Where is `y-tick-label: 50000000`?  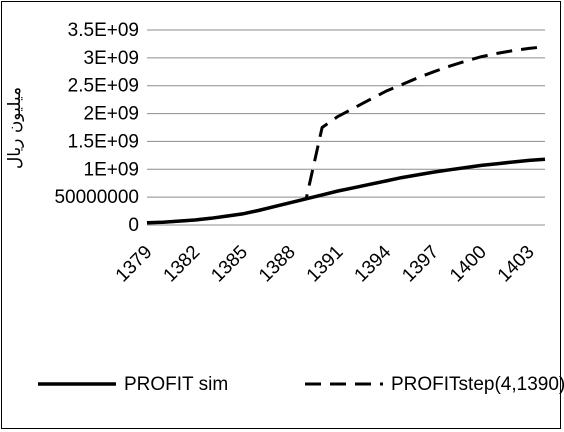
y-tick-label: 50000000 is located at coordinates (96, 197).